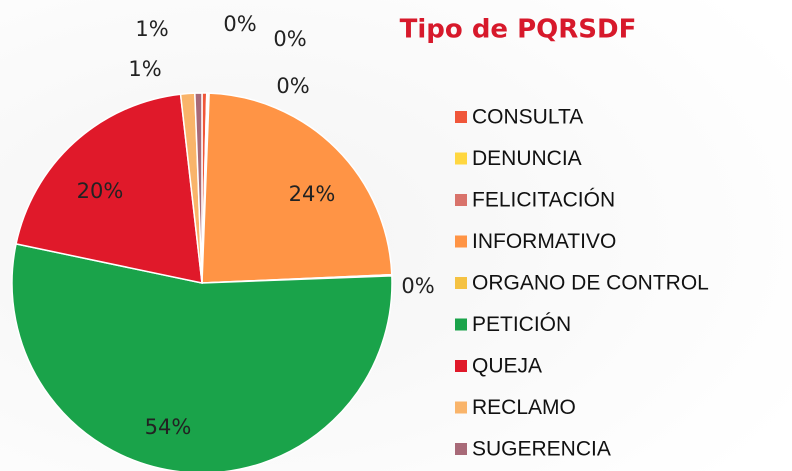 This screenshot has width=792, height=471. Describe the element at coordinates (168, 427) in the screenshot. I see `data-label: 54%` at that location.